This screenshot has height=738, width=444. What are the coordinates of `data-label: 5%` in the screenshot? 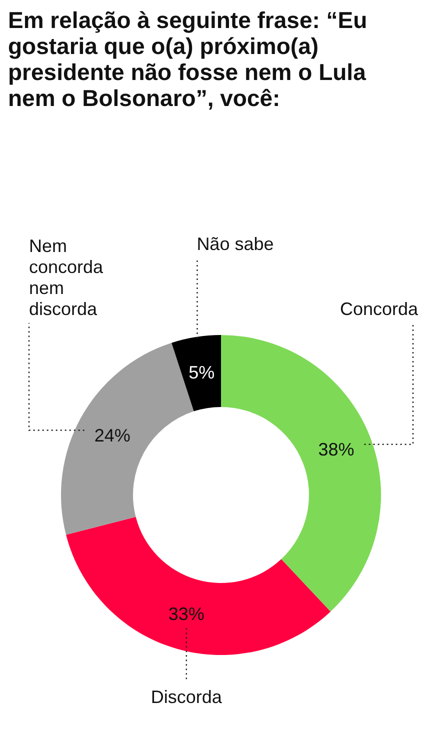 It's located at (201, 372).